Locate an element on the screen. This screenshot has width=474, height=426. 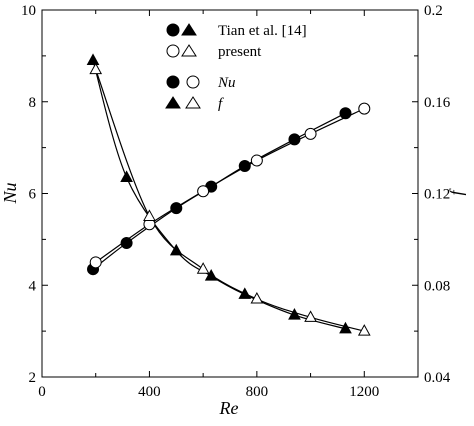
x-tick-label: 1200 is located at coordinates (364, 392).